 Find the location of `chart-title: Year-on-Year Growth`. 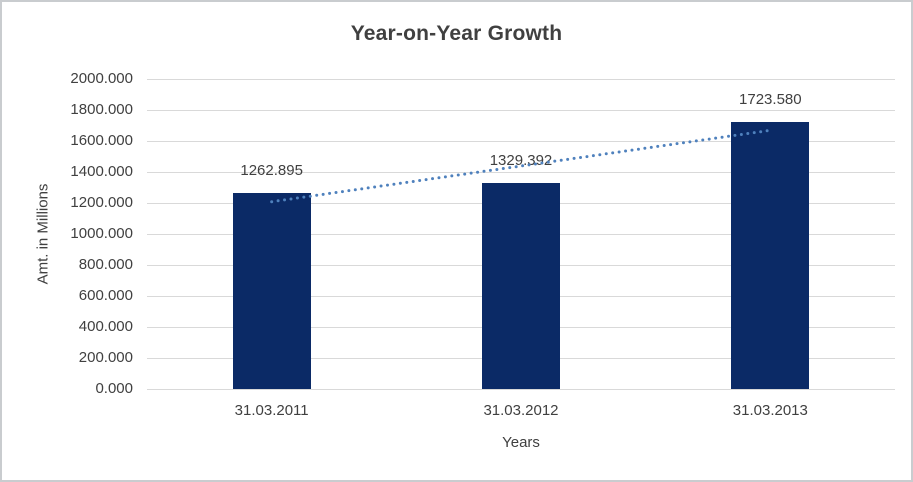

chart-title: Year-on-Year Growth is located at coordinates (456, 33).